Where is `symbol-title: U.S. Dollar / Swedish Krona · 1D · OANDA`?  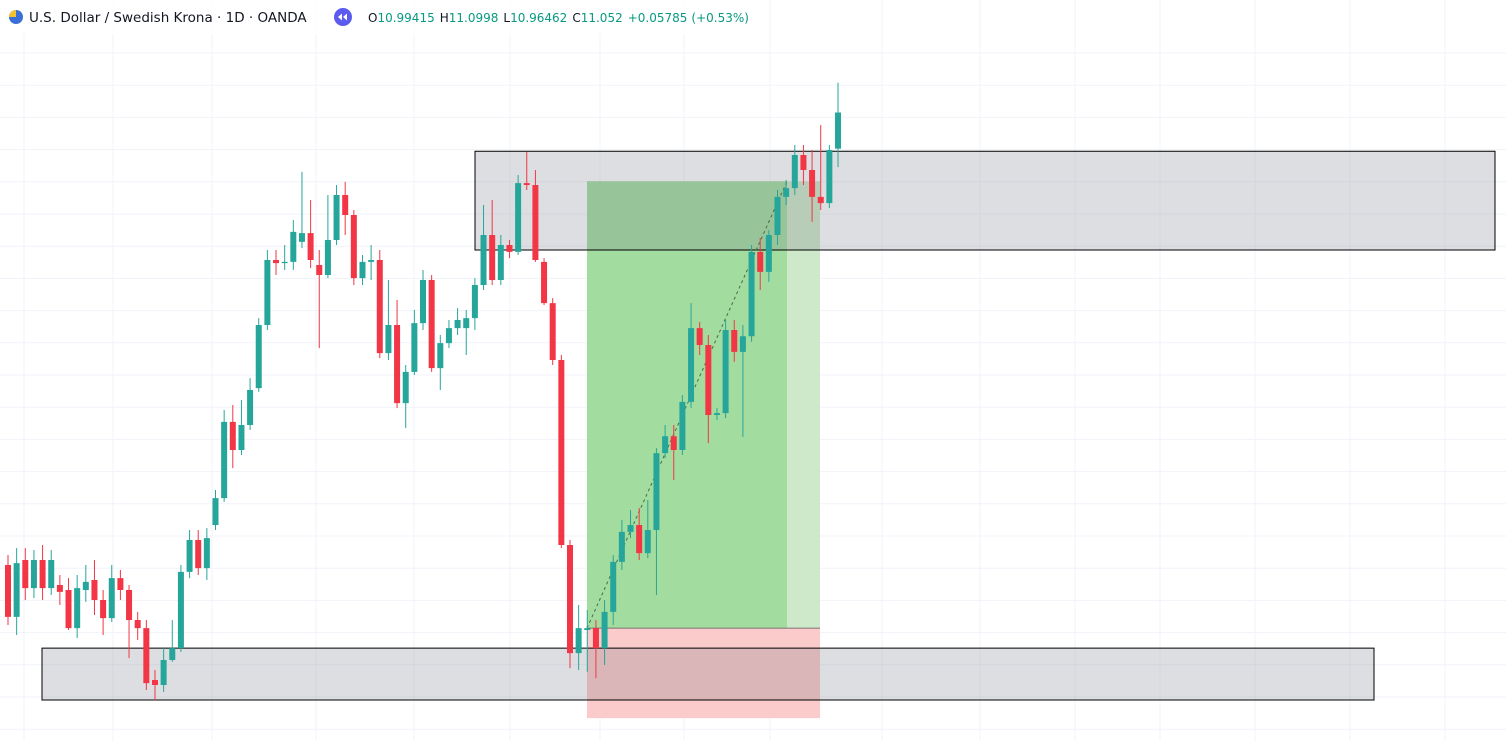 symbol-title: U.S. Dollar / Swedish Krona · 1D · OANDA is located at coordinates (168, 18).